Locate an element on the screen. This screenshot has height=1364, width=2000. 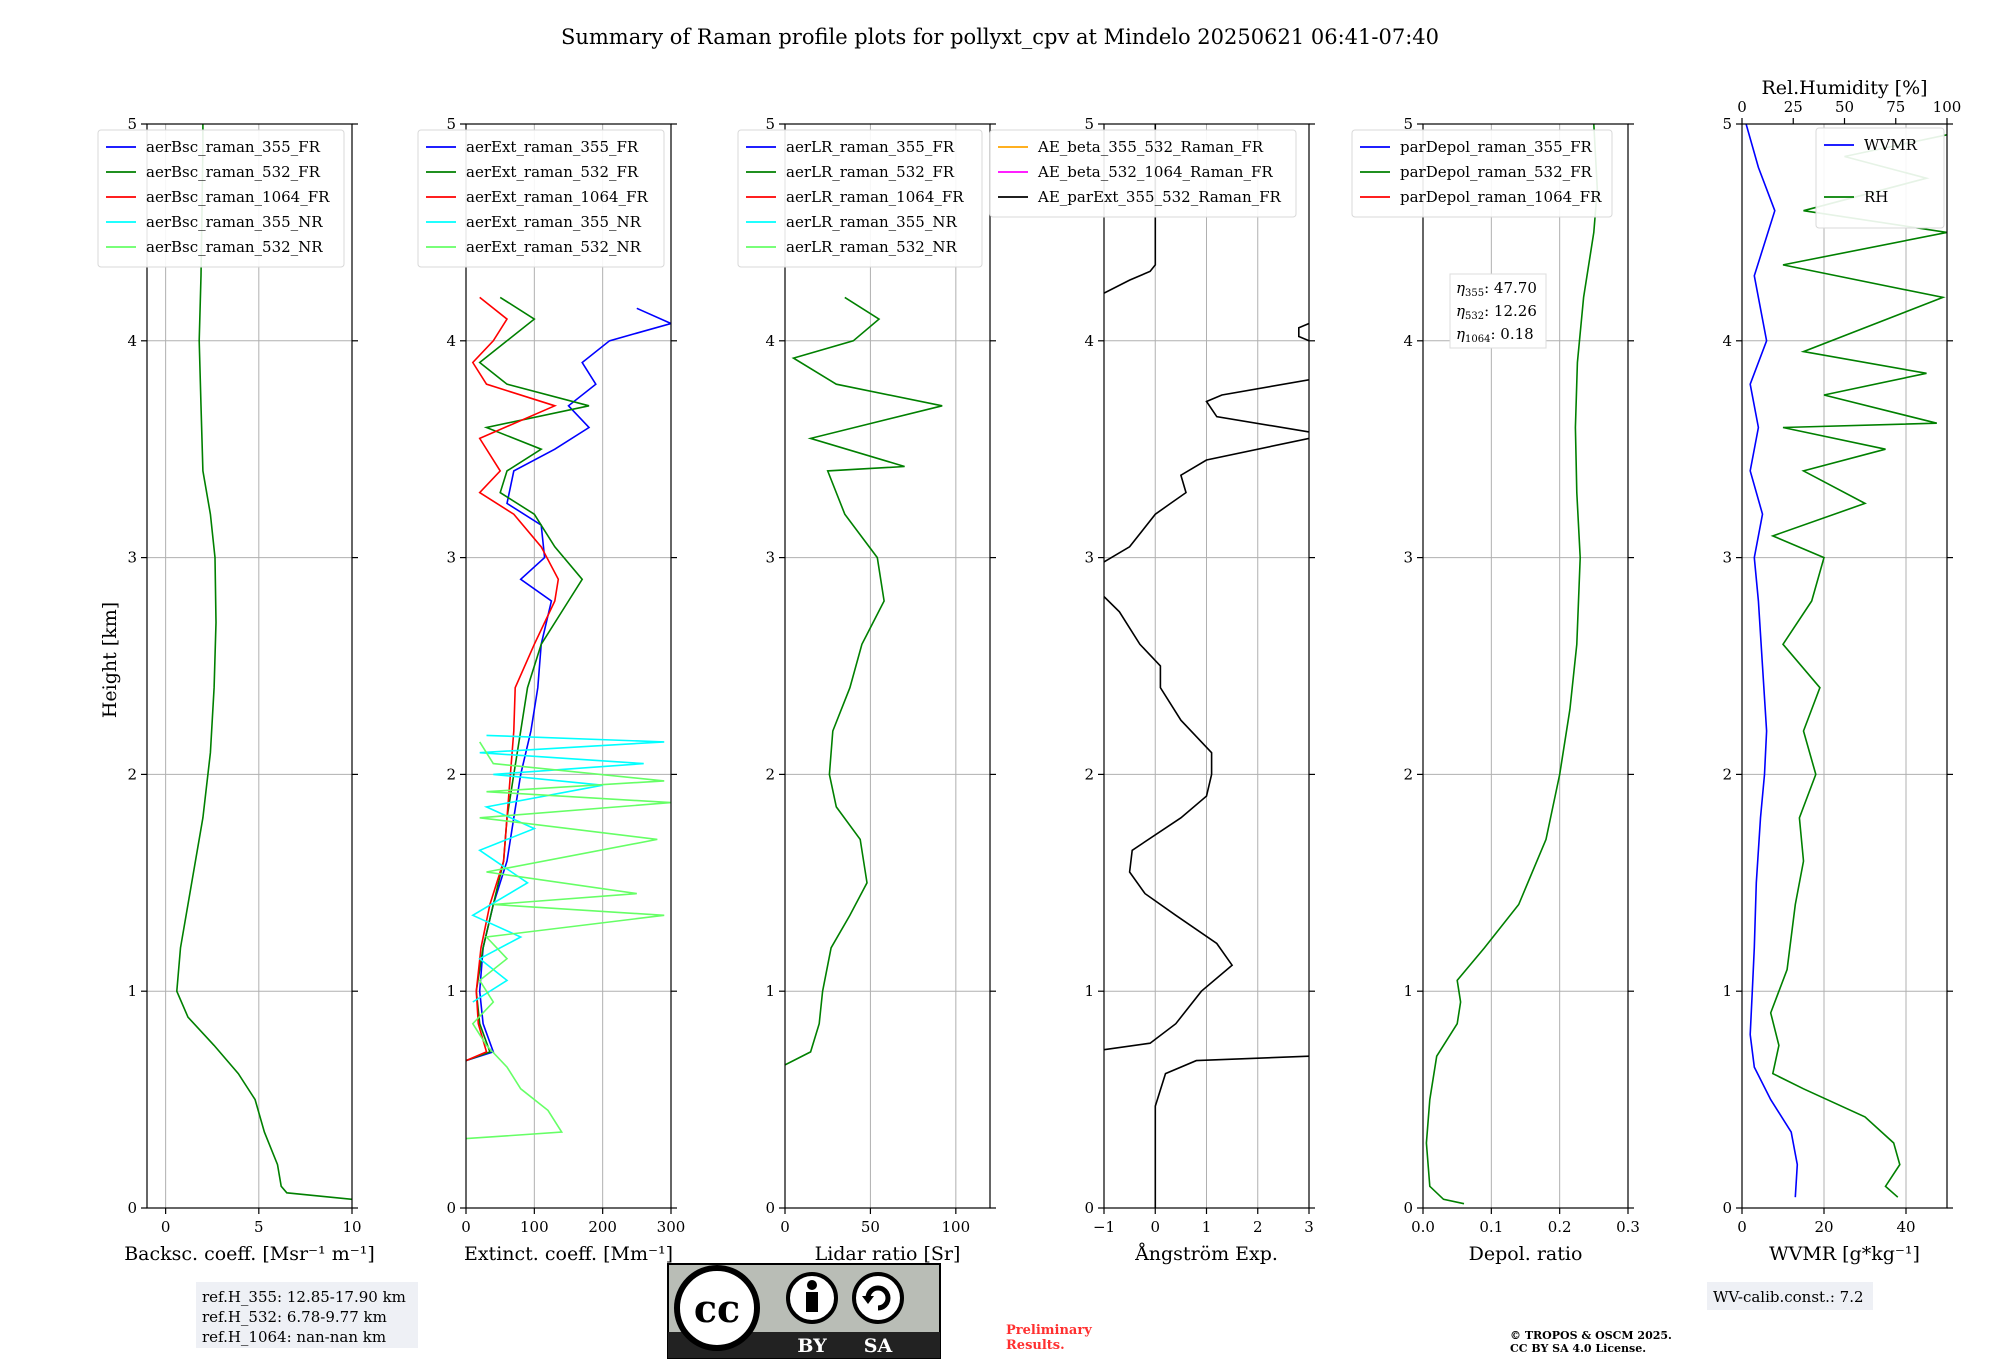
legend-entry: AE_beta_532_1064_Raman_FR is located at coordinates (1155, 172).